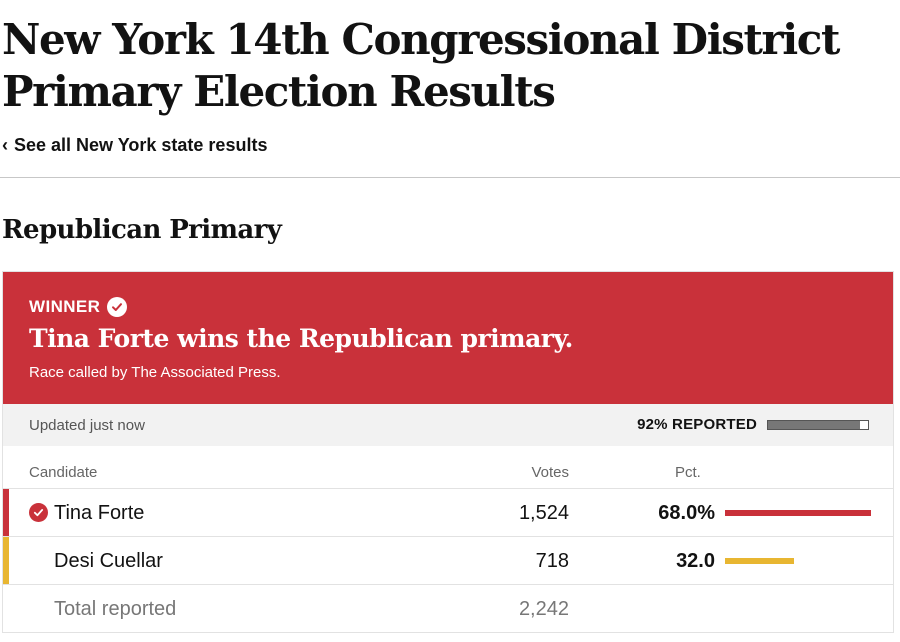 Image resolution: width=900 pixels, height=642 pixels. What do you see at coordinates (543, 513) in the screenshot?
I see `candidate-votes: 1,524` at bounding box center [543, 513].